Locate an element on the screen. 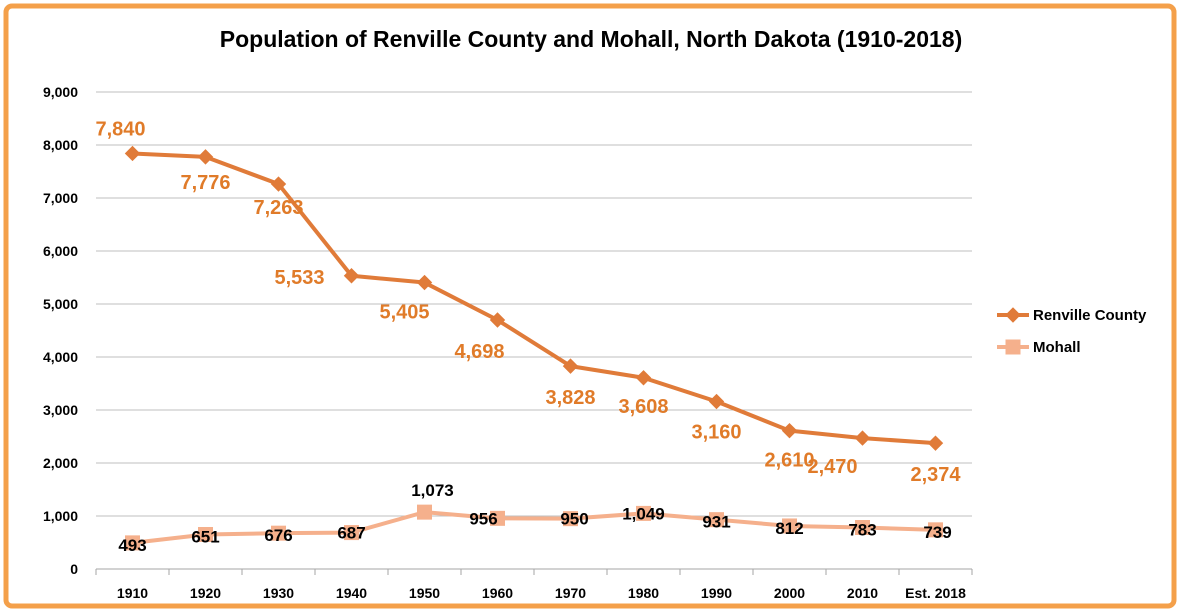  y-tick-label: 8,000 is located at coordinates (60, 145).